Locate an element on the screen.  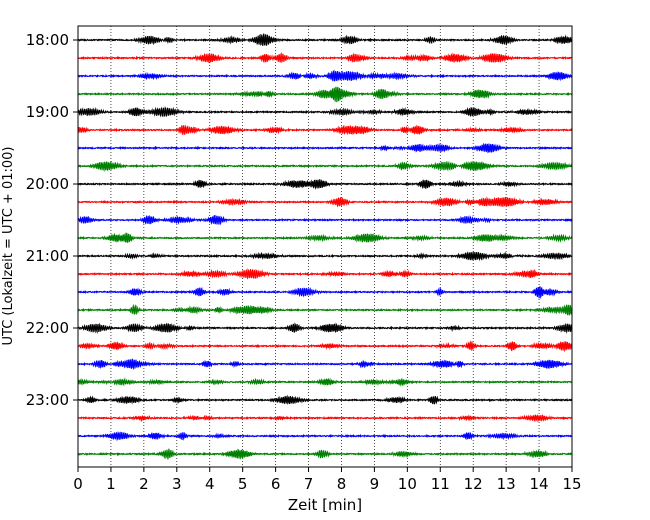
trace-1930 is located at coordinates (325, 148).